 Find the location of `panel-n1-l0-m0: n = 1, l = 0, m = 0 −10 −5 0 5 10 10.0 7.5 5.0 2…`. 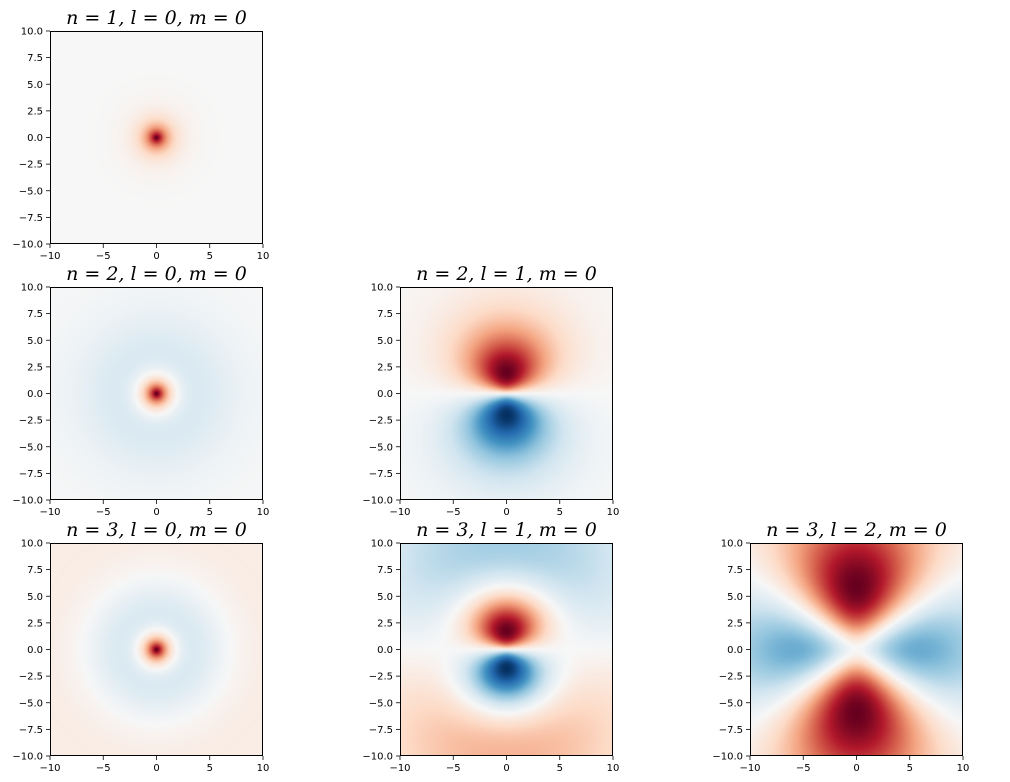

panel-n1-l0-m0: n = 1, l = 0, m = 0 −10 −5 0 5 10 10.0 7.5 5.0 2… is located at coordinates (155, 135).